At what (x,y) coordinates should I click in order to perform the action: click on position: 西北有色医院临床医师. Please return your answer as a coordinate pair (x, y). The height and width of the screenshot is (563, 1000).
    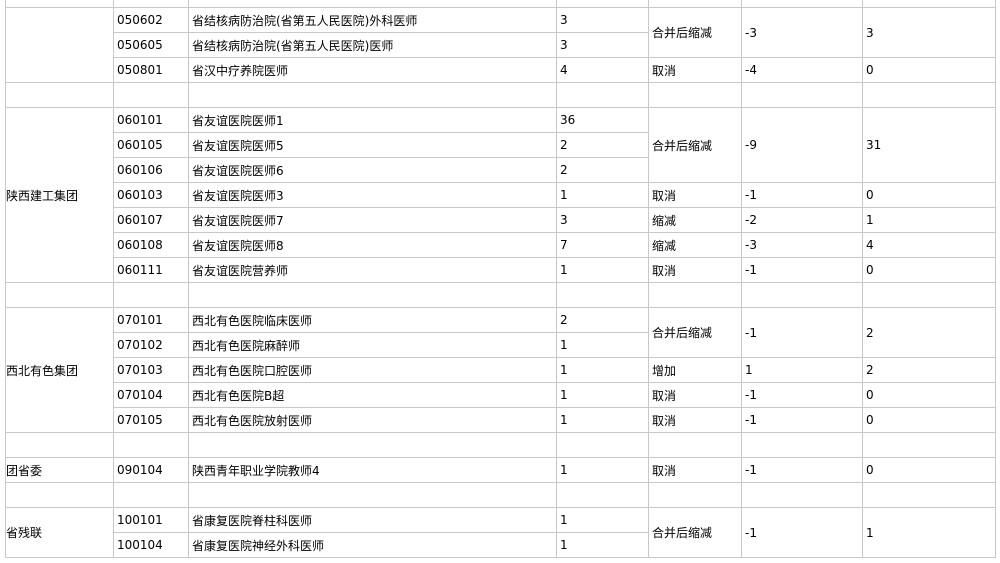
    Looking at the image, I should click on (372, 320).